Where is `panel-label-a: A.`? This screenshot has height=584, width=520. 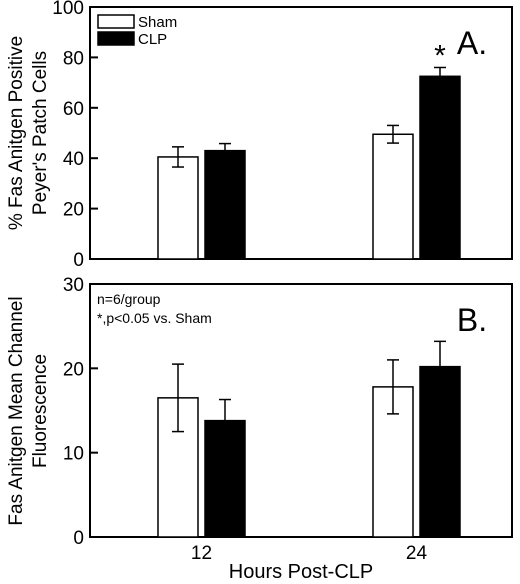 panel-label-a: A. is located at coordinates (472, 43).